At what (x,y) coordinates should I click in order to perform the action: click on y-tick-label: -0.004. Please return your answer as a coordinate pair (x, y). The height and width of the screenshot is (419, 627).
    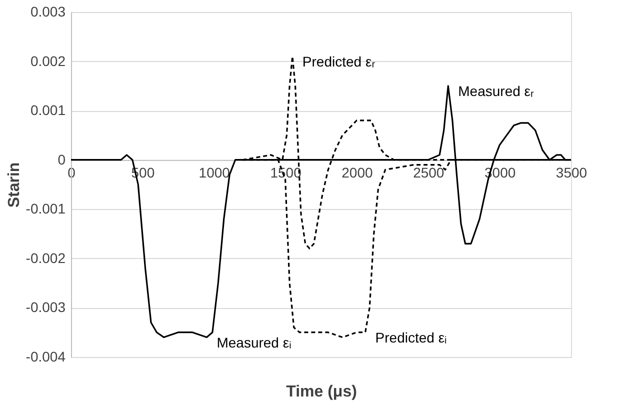
    Looking at the image, I should click on (46, 356).